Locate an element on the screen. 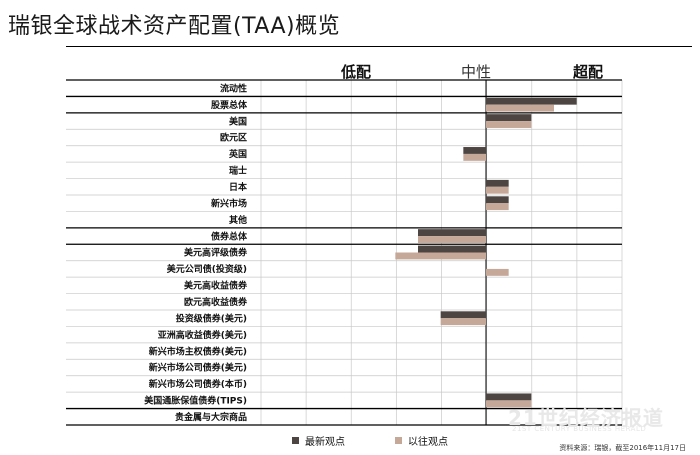 Image resolution: width=700 pixels, height=455 pixels. row-label: 股票总体 is located at coordinates (229, 105).